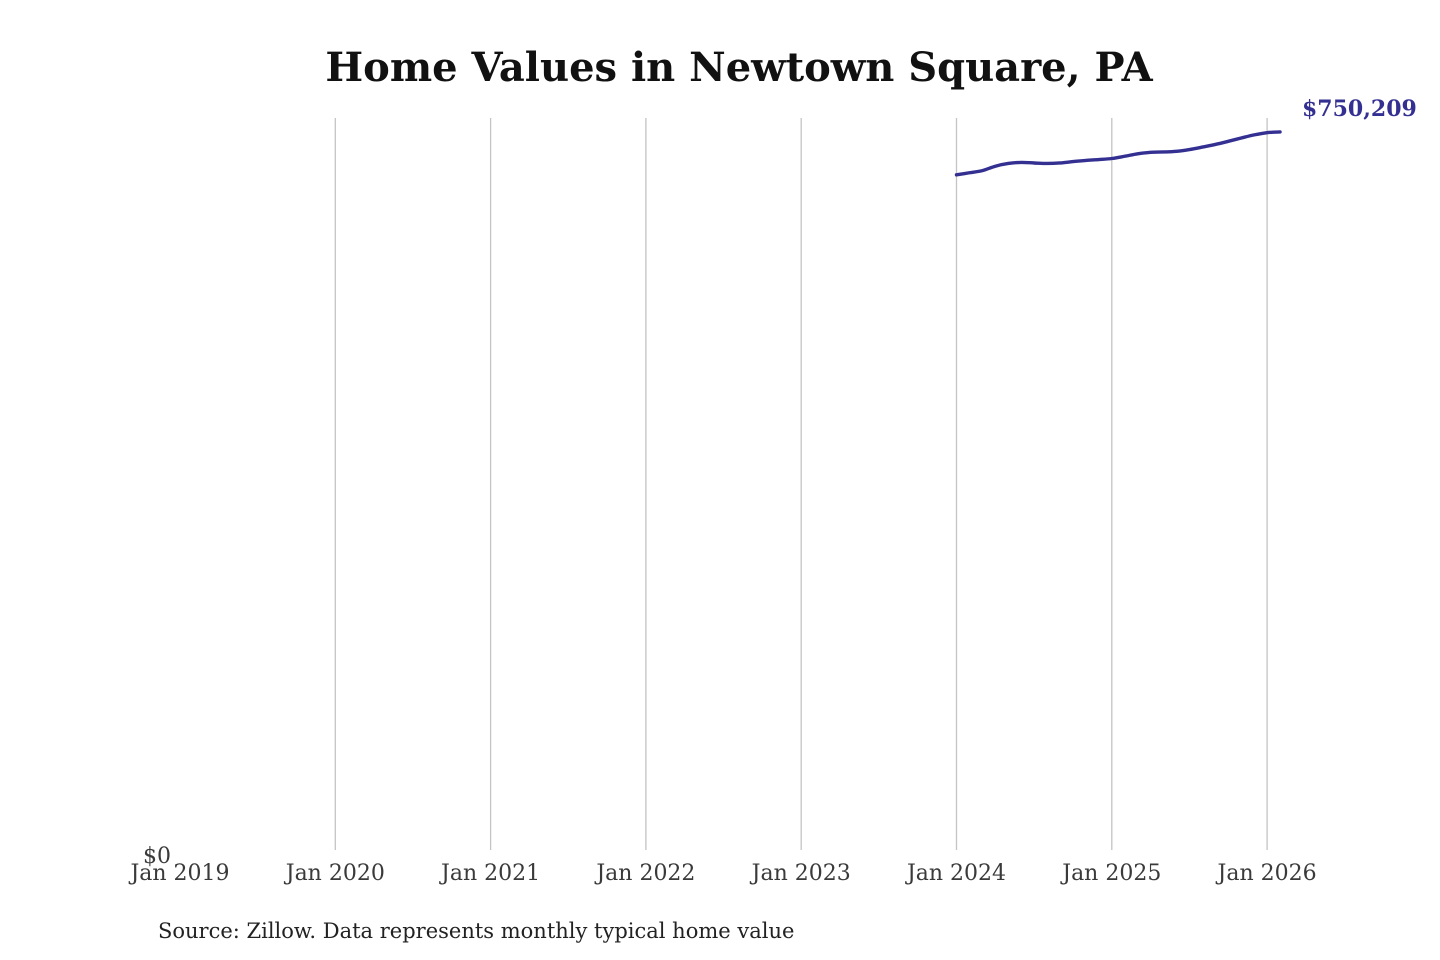 This screenshot has height=960, width=1440. I want to click on x-tick-label: Jan 2023, so click(800, 873).